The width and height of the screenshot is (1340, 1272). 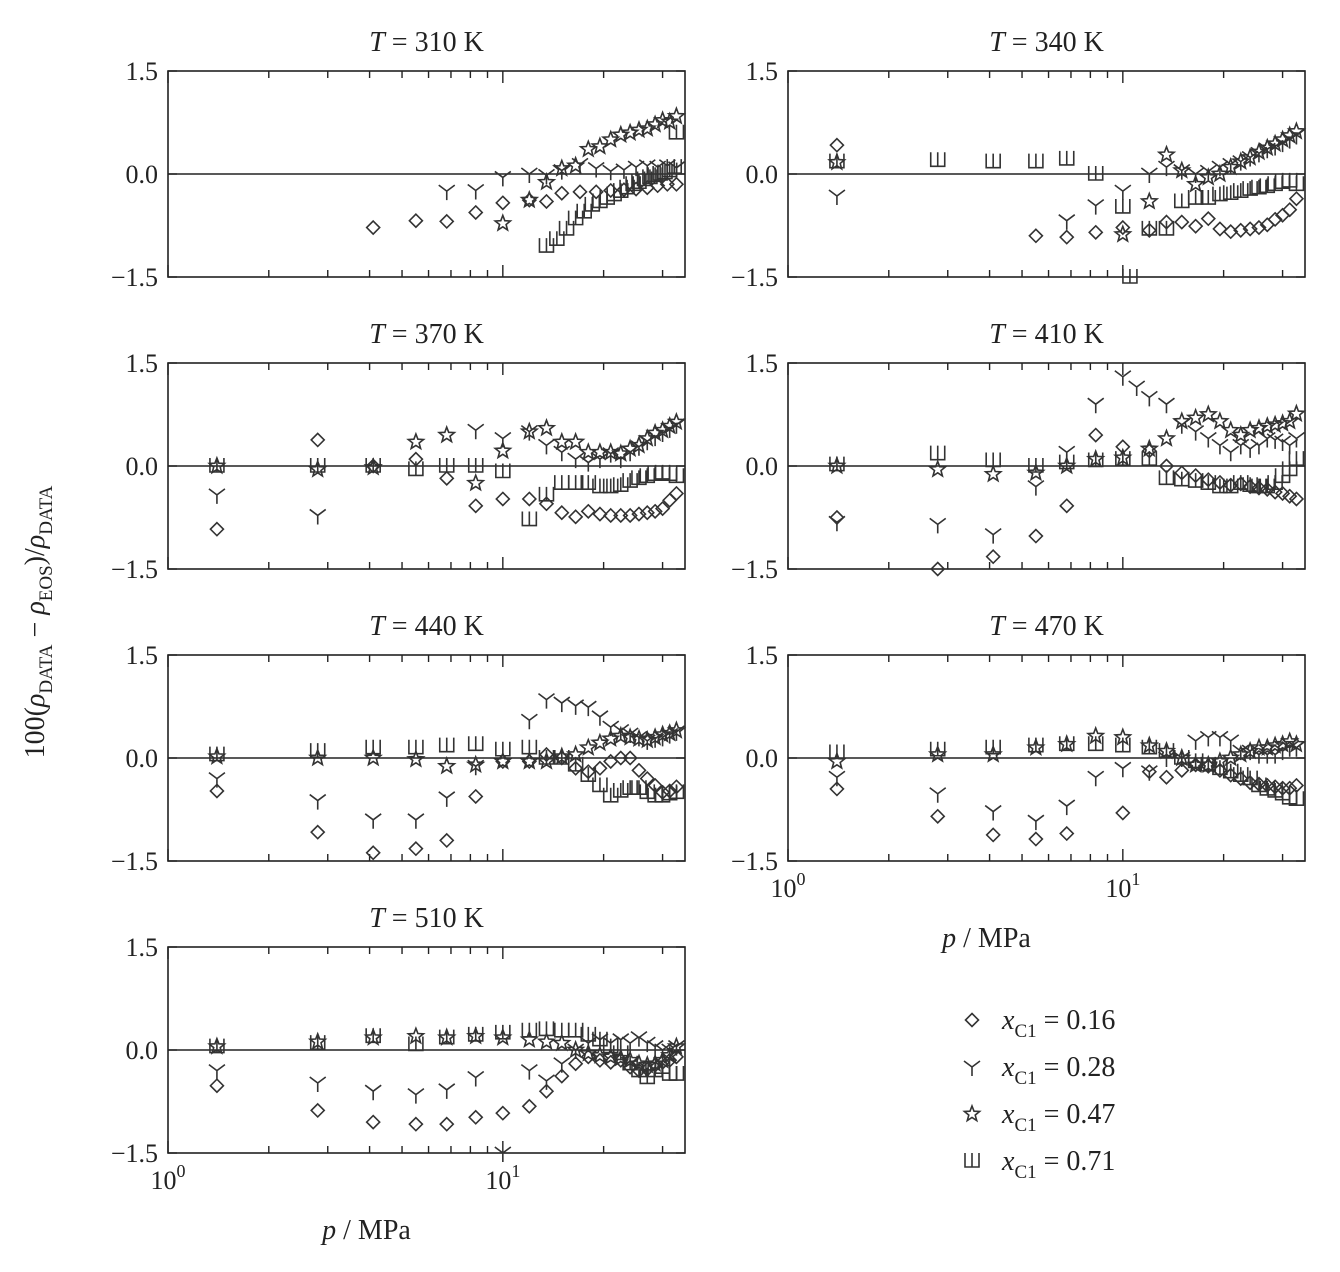 What do you see at coordinates (1067, 182) in the screenshot?
I see `series-star` at bounding box center [1067, 182].